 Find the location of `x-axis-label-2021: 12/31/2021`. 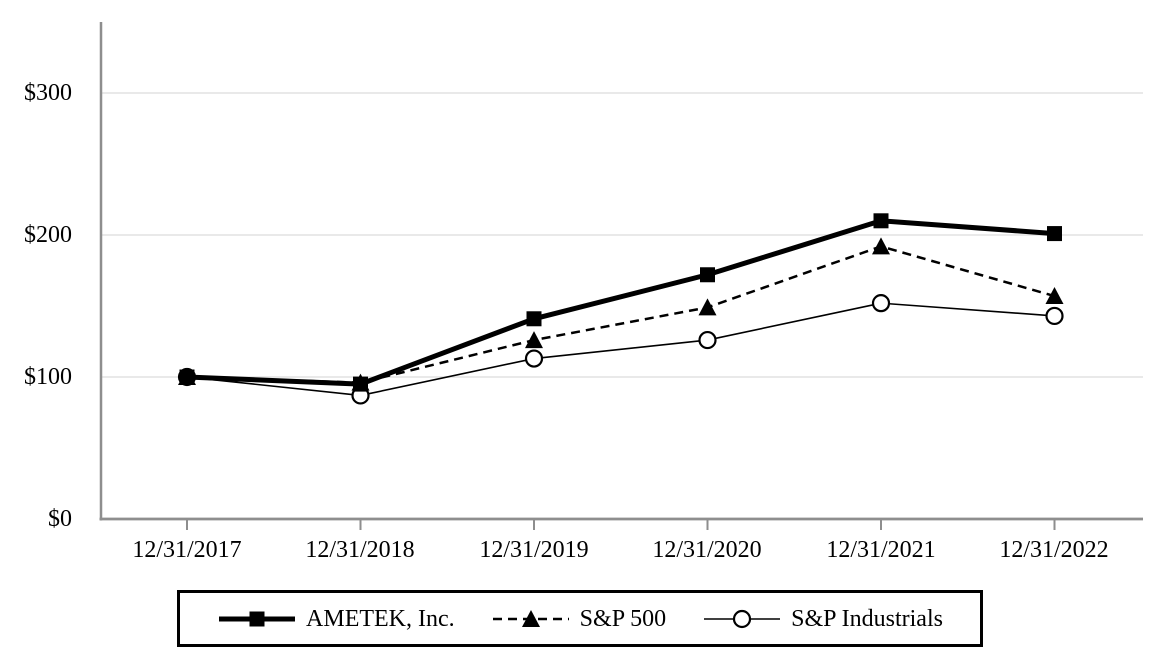

x-axis-label-2021: 12/31/2021 is located at coordinates (881, 550).